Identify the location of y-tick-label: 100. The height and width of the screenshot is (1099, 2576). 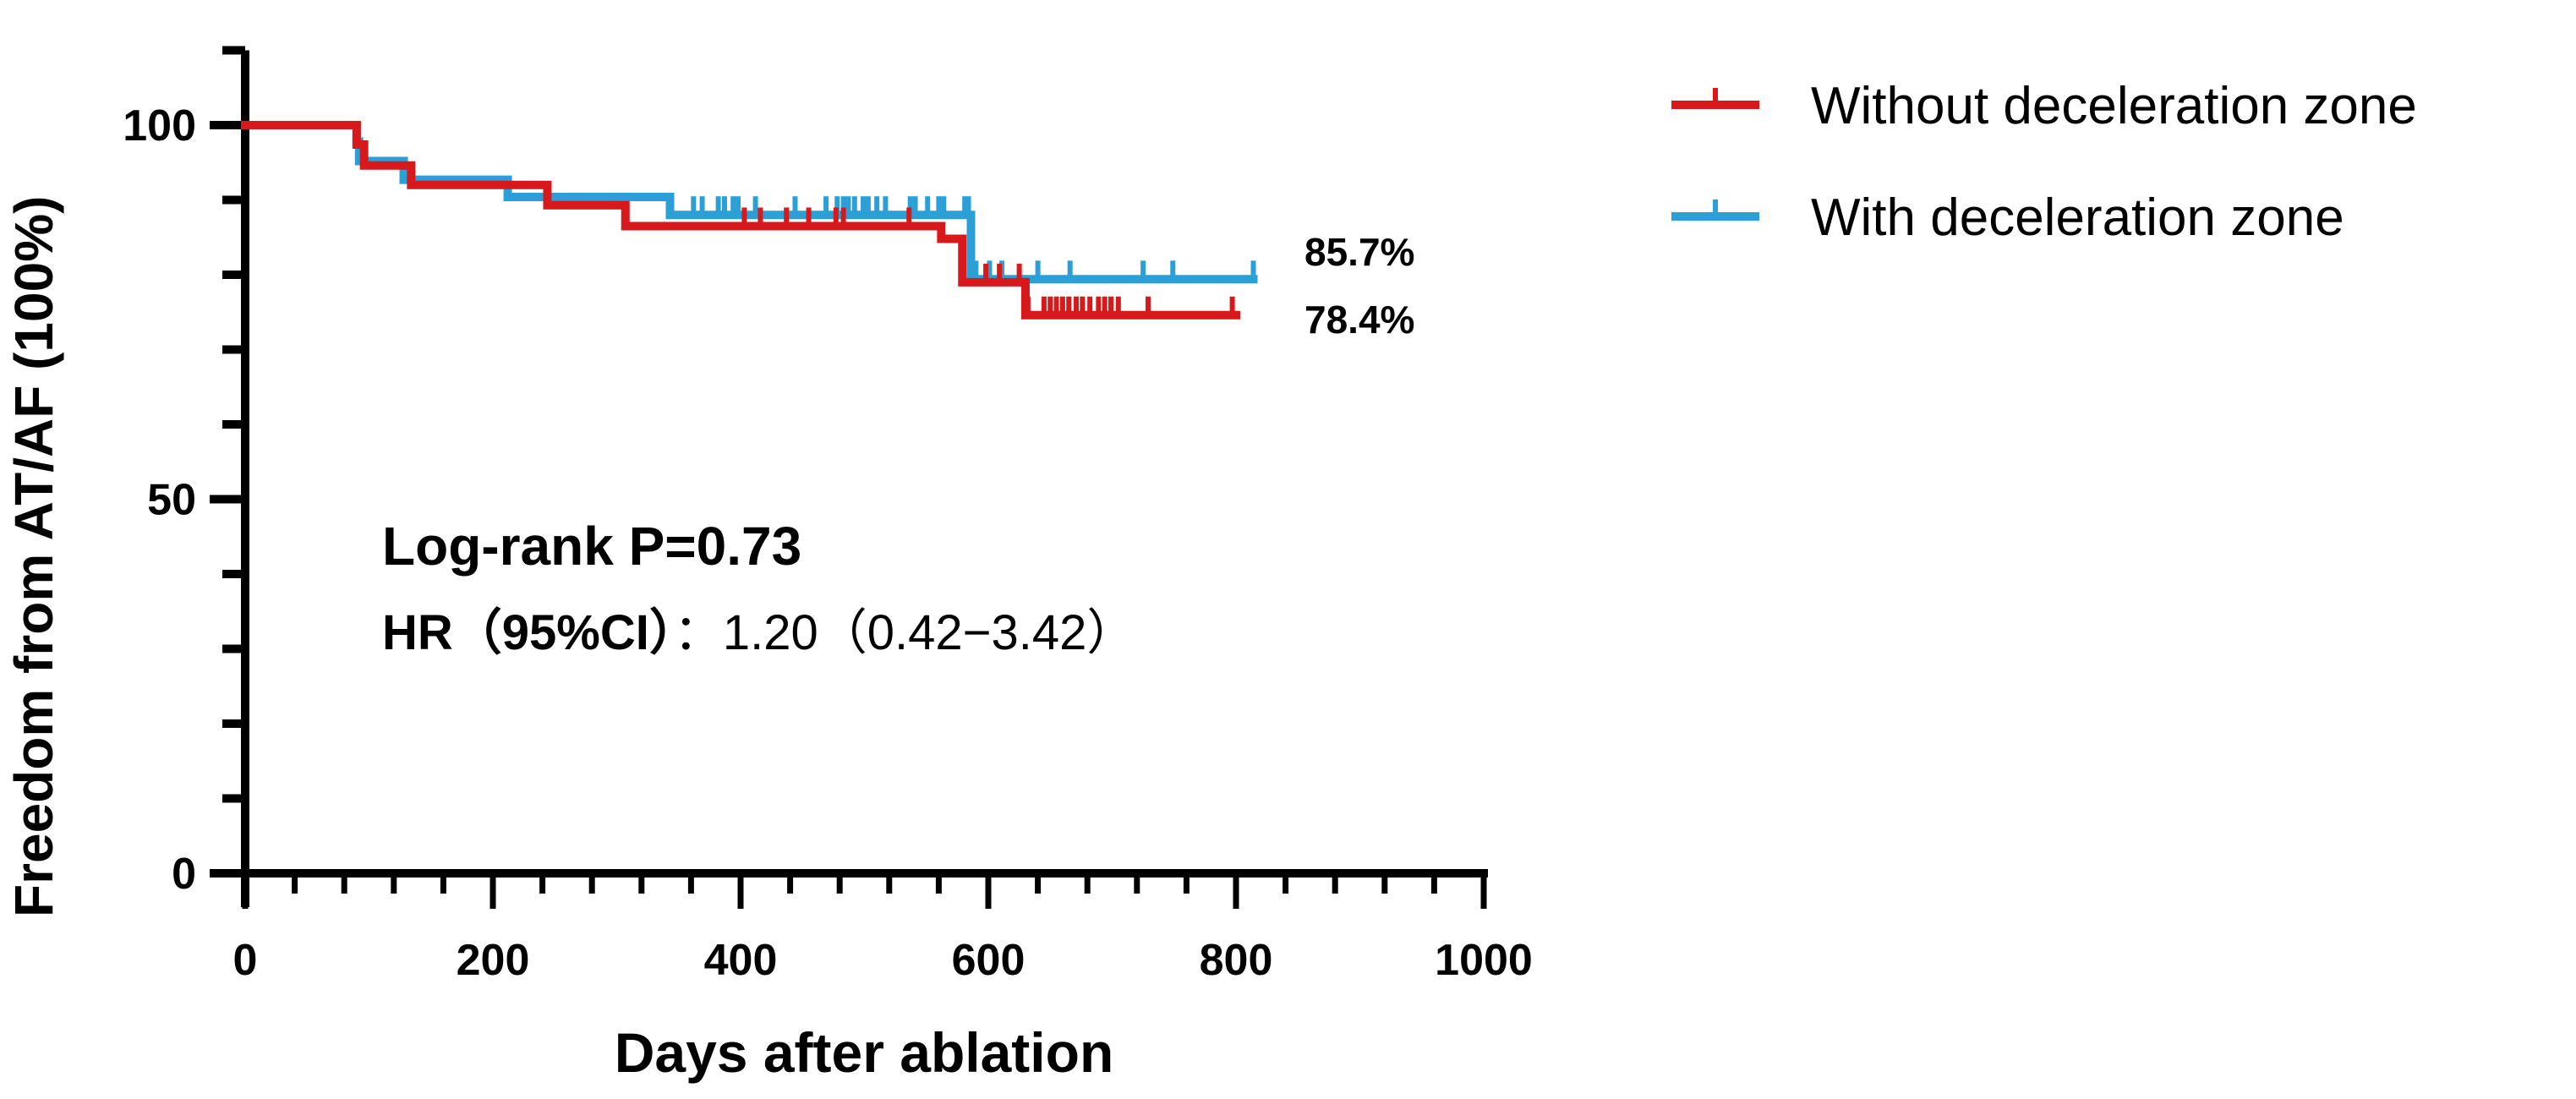
(159, 126).